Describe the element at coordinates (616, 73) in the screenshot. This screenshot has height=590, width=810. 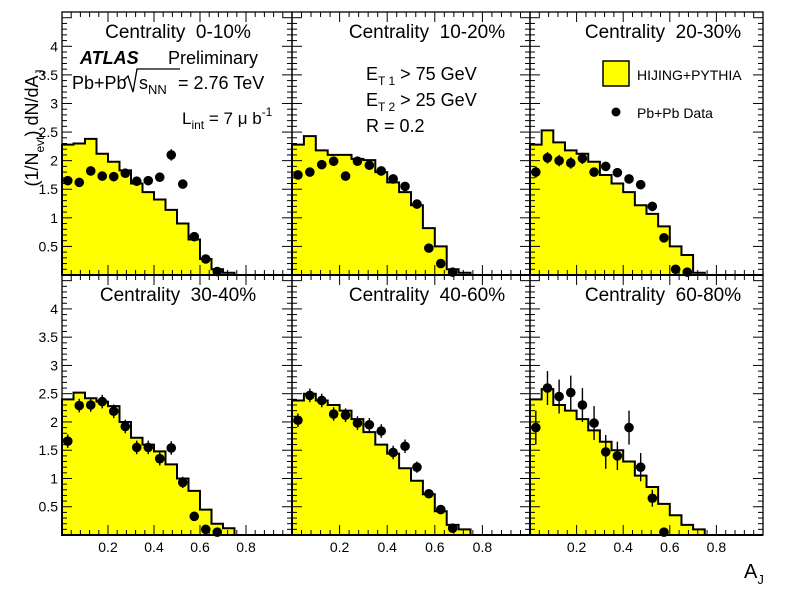
I see `legend-hist-swatch` at that location.